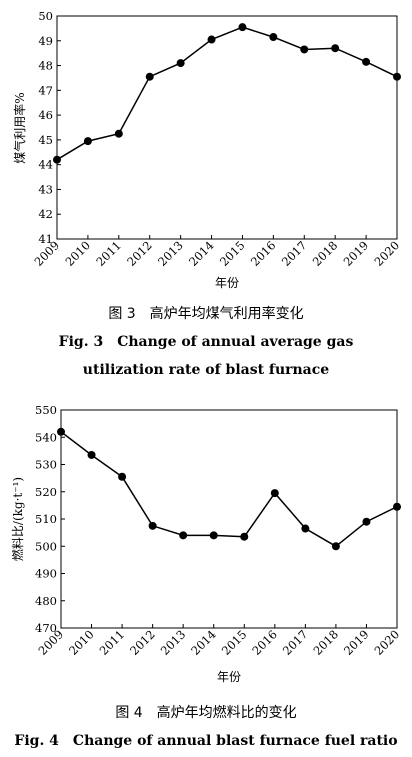  What do you see at coordinates (45, 66) in the screenshot?
I see `y-tick-label: 48` at bounding box center [45, 66].